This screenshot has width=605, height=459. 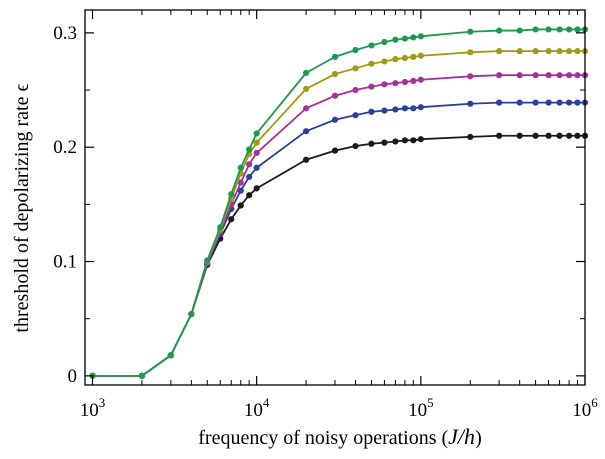 I want to click on x-tick-label: 10⁴, so click(x=257, y=408).